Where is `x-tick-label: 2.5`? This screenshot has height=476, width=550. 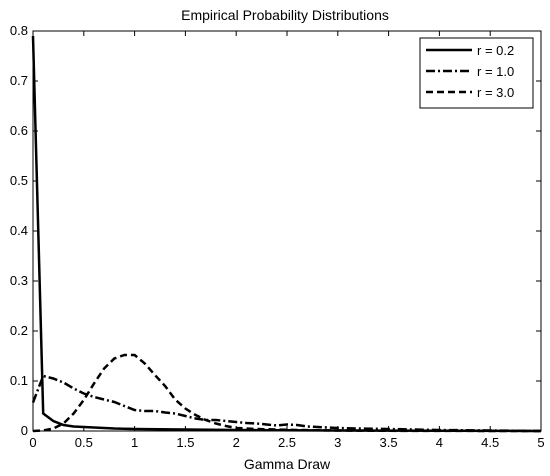 x-tick-label: 2.5 is located at coordinates (287, 442).